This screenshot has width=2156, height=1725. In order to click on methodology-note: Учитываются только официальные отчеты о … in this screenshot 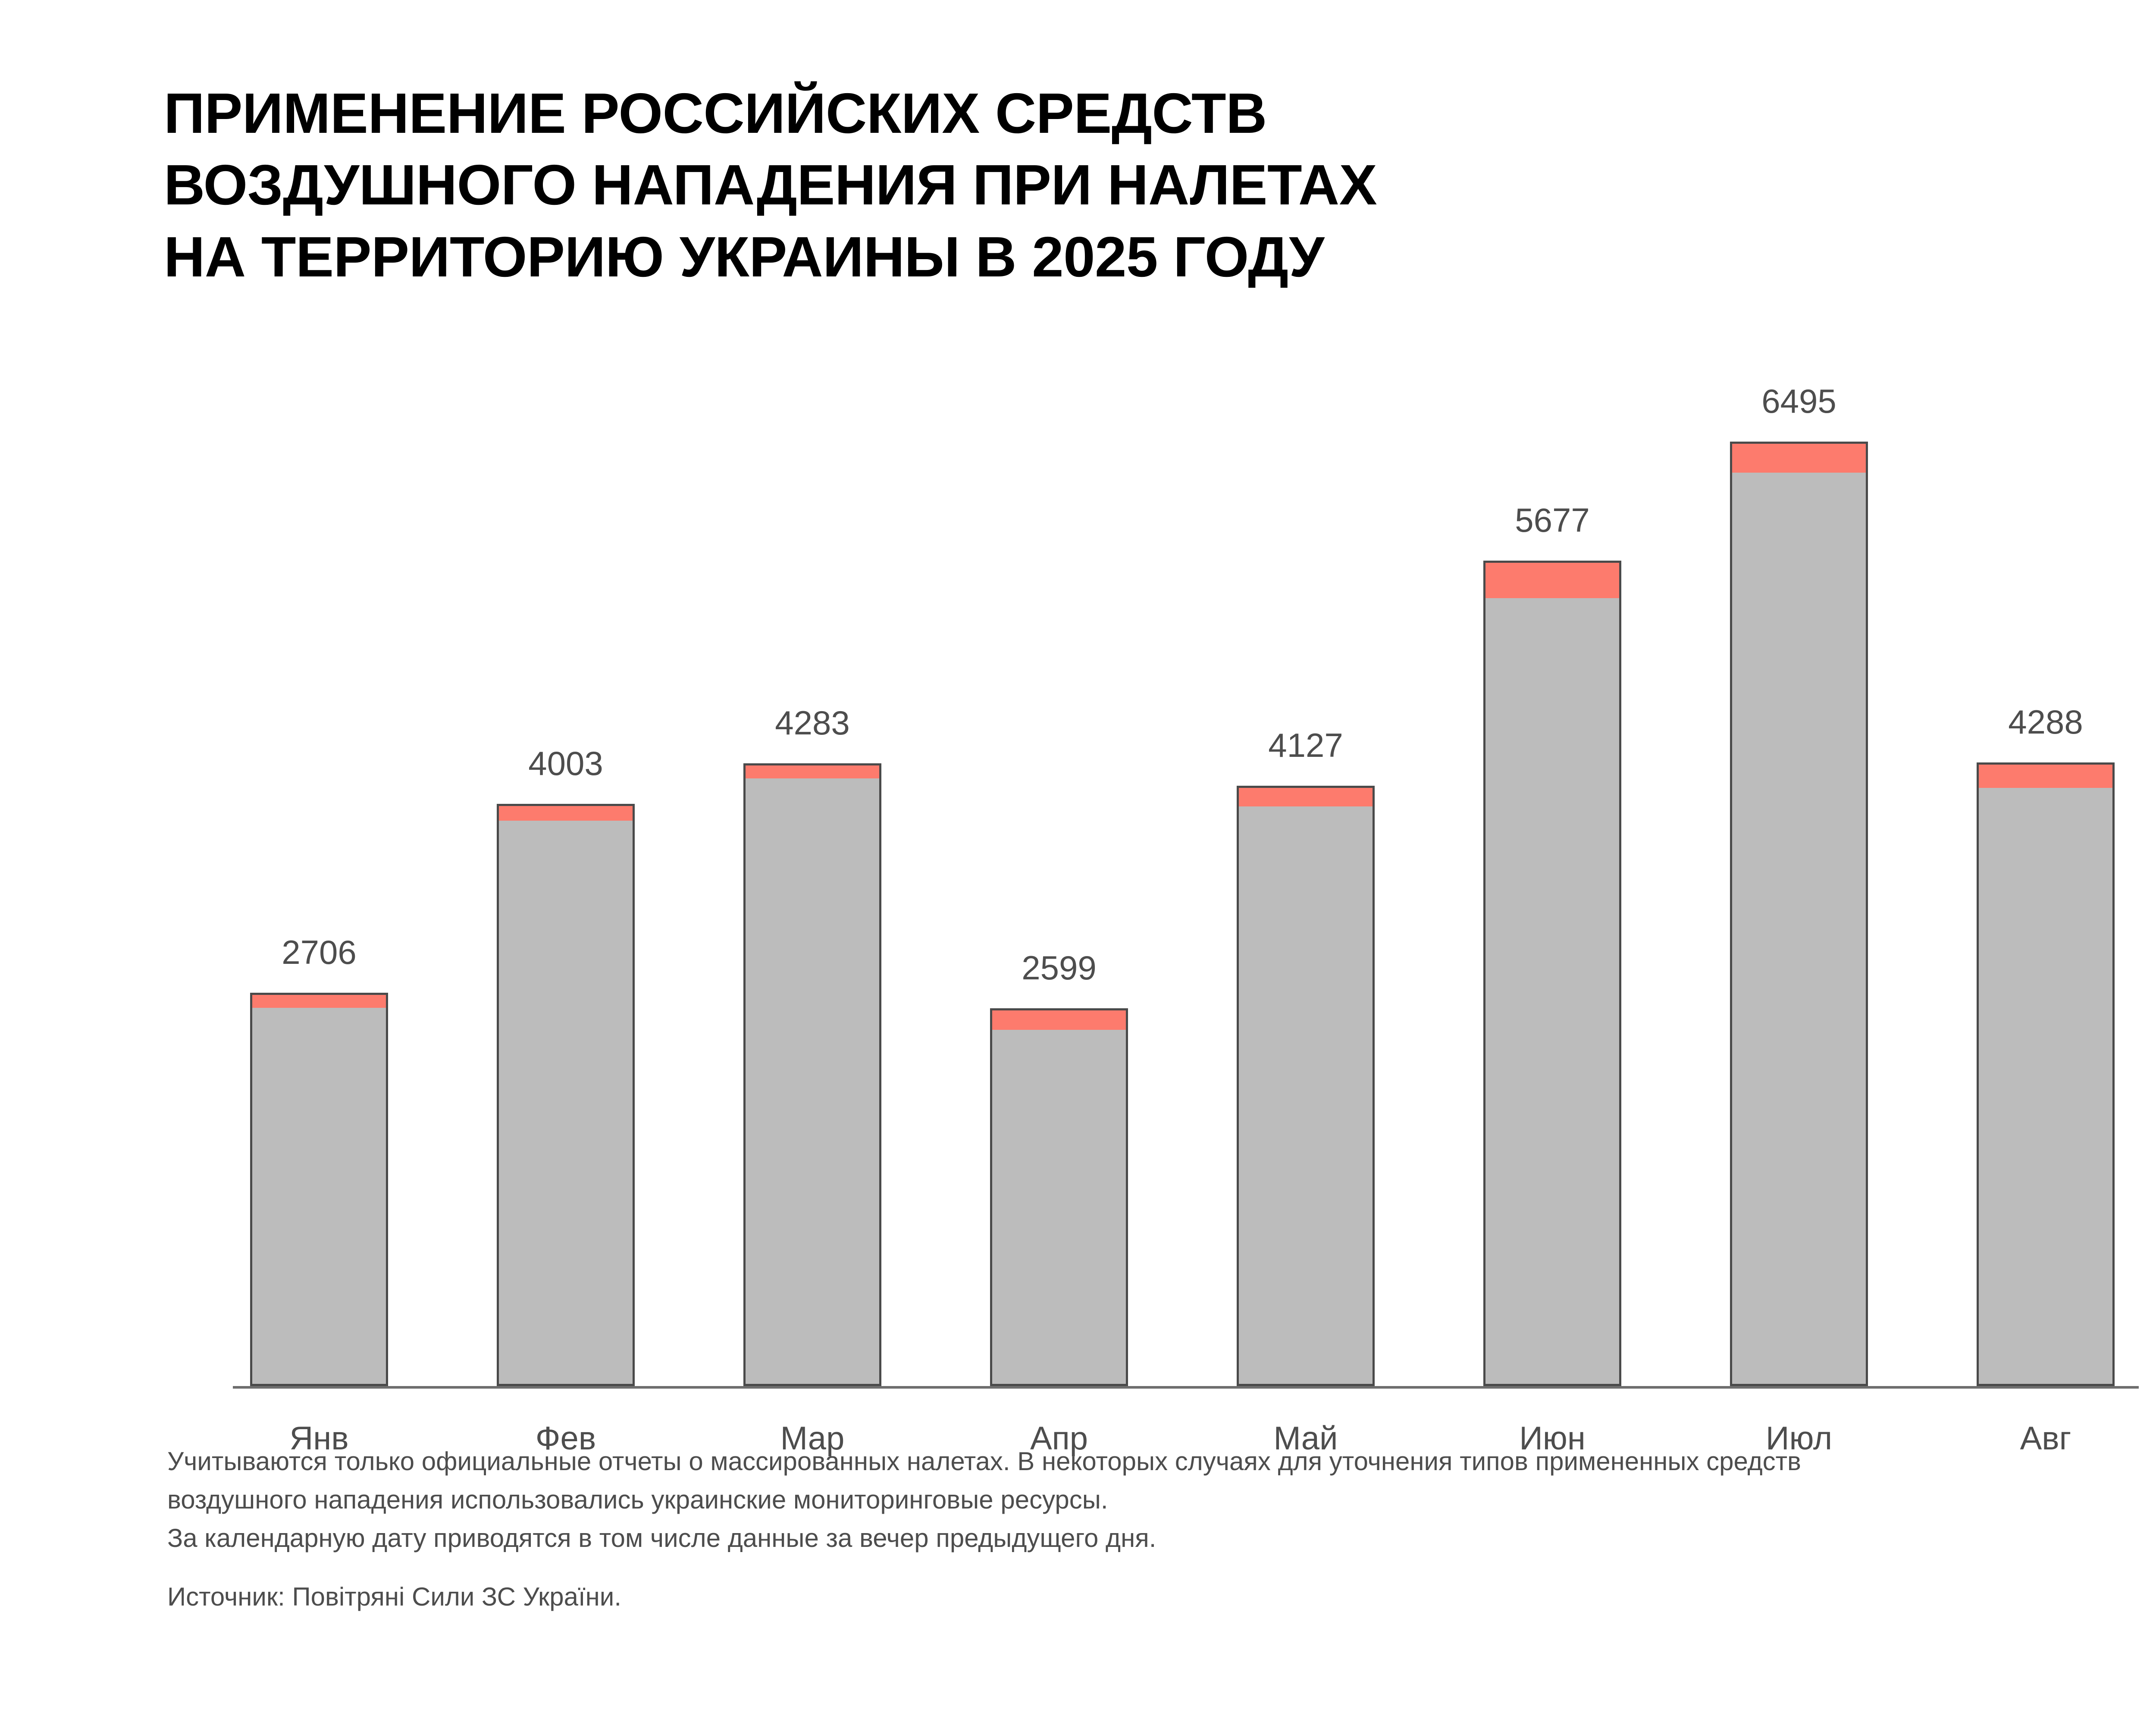, I will do `click(984, 1500)`.